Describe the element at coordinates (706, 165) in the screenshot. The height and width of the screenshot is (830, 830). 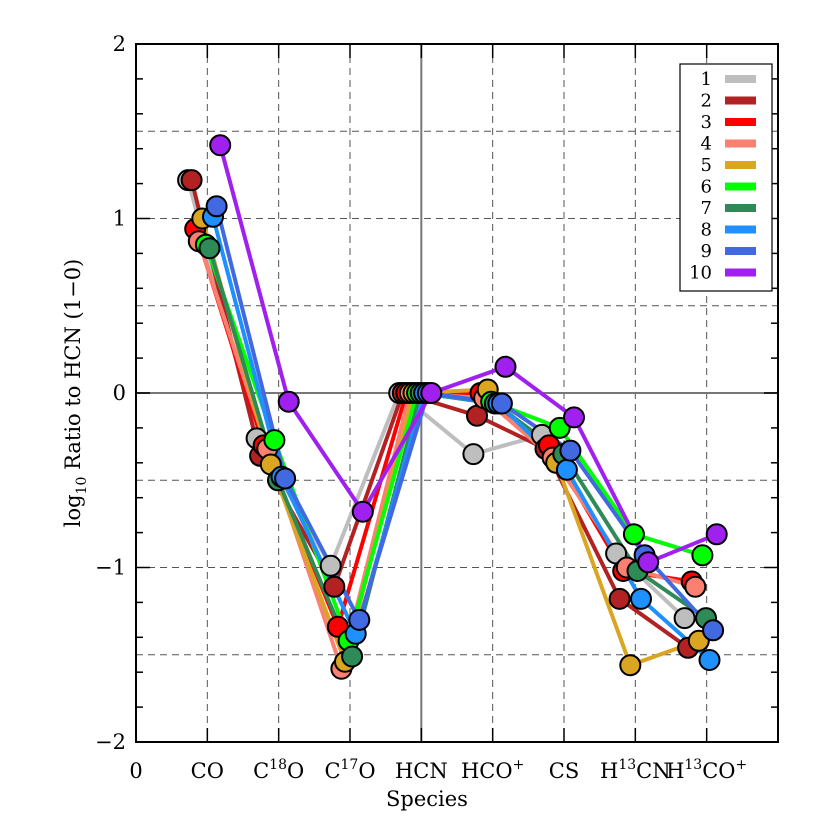
I see `legend-label: 5` at that location.